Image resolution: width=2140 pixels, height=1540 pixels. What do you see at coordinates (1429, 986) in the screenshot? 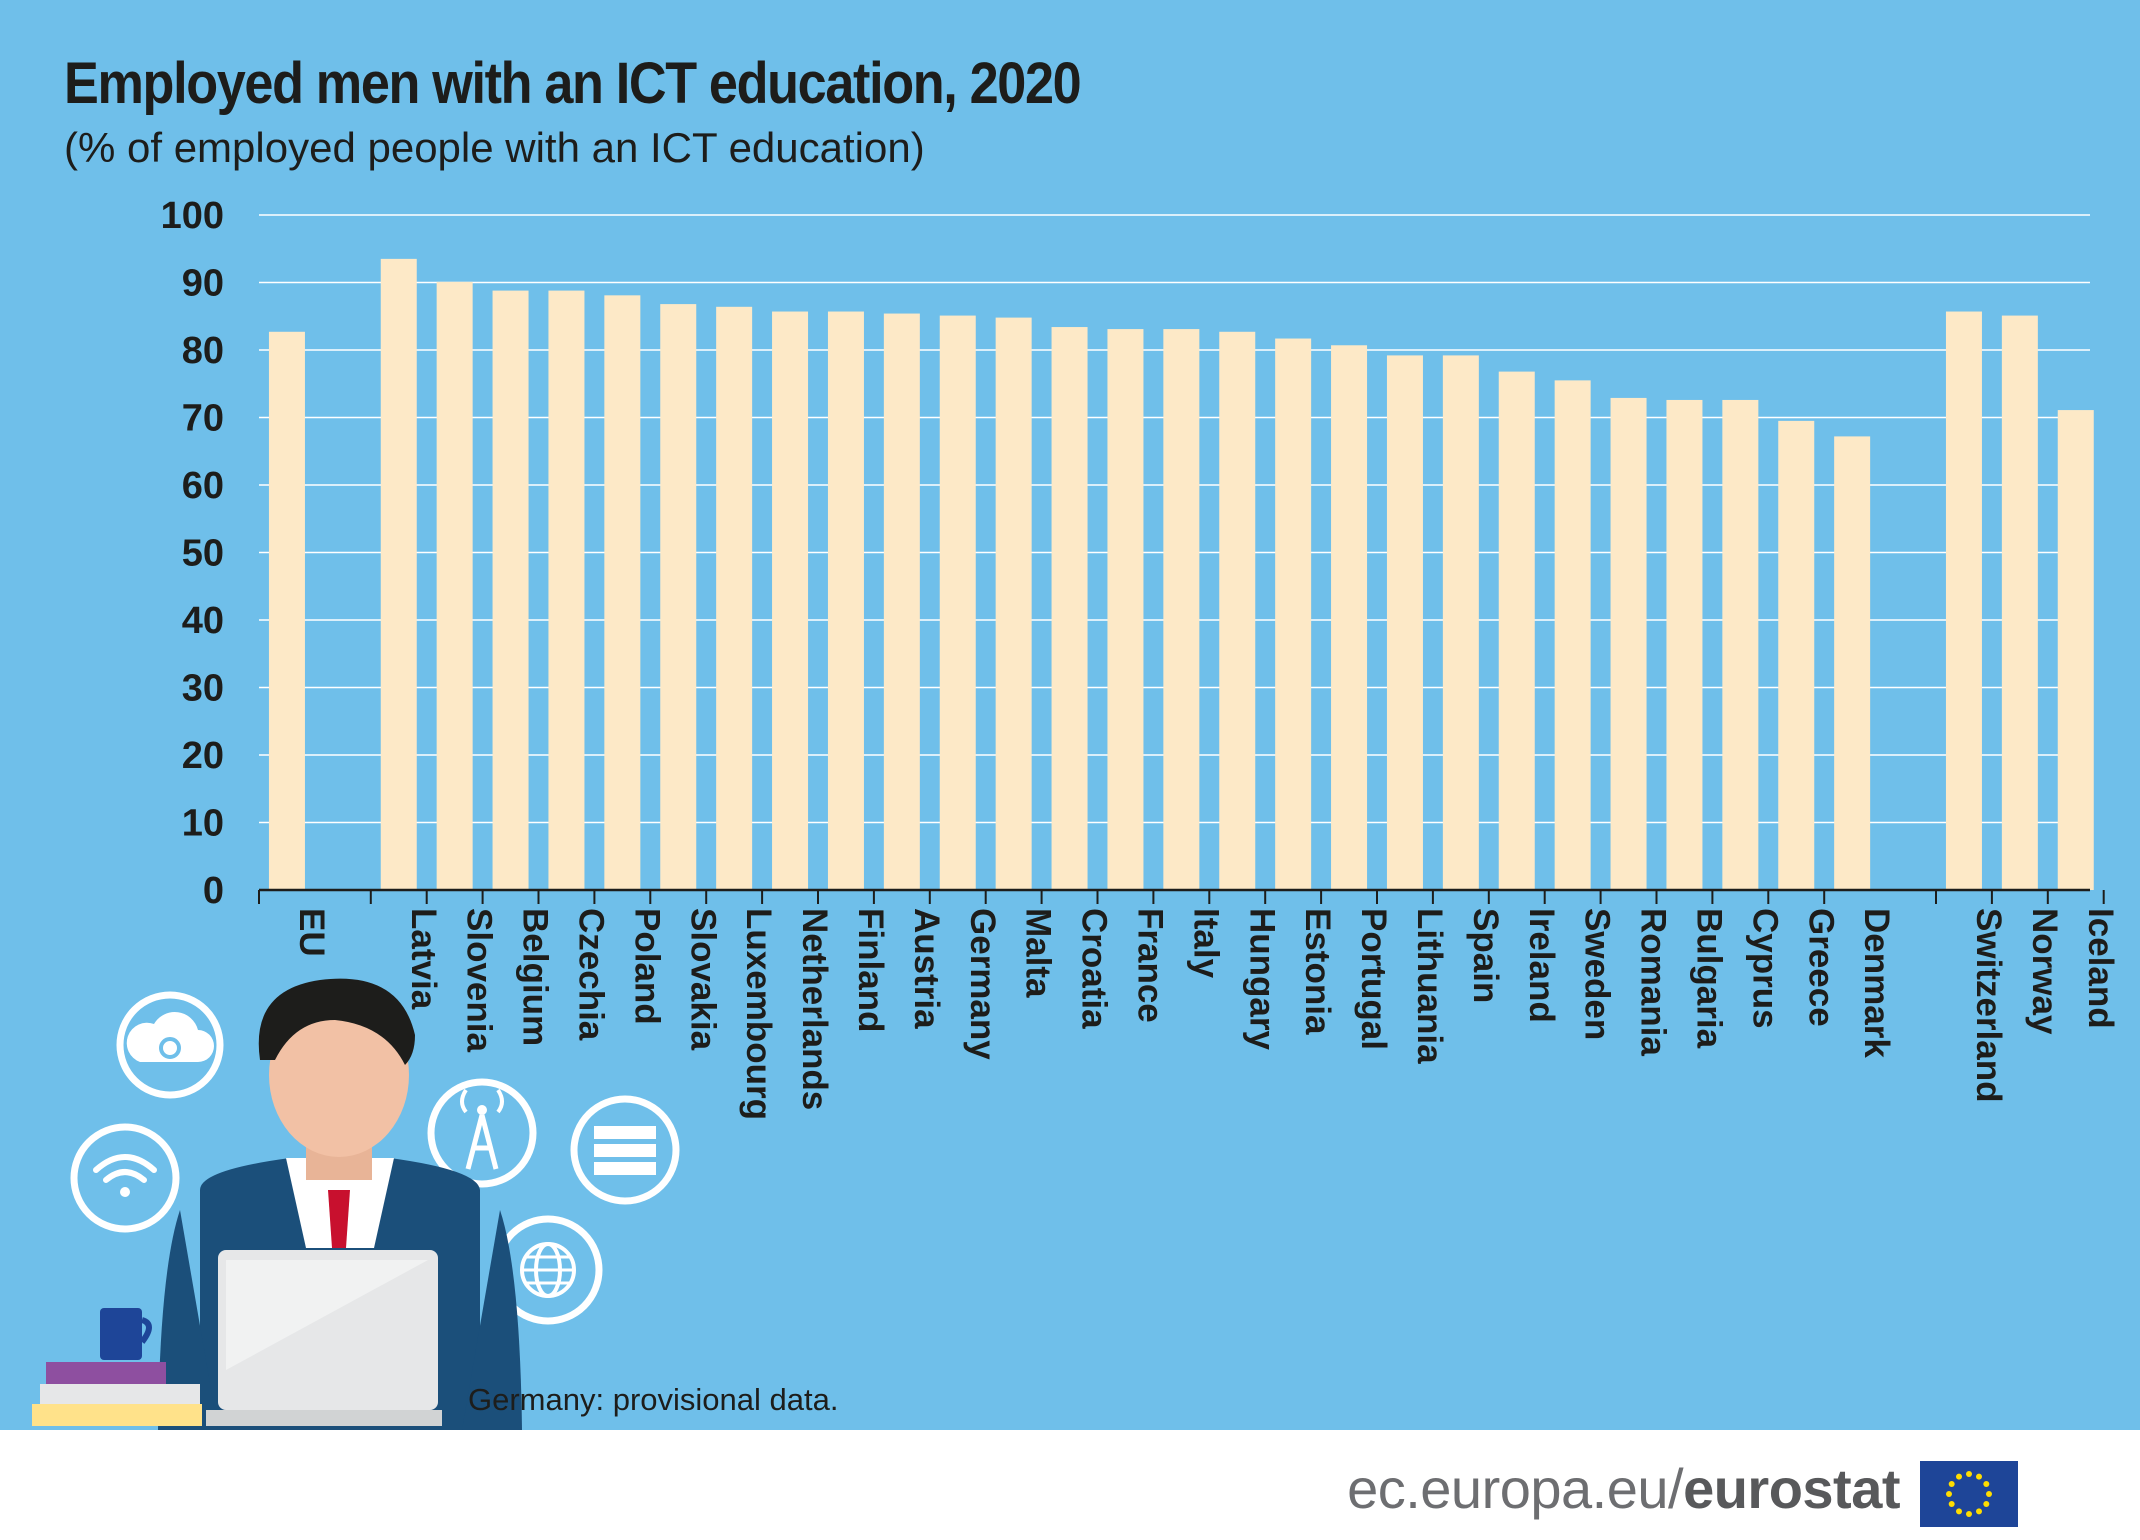
I see `x-tick-label: Lithuania` at bounding box center [1429, 986].